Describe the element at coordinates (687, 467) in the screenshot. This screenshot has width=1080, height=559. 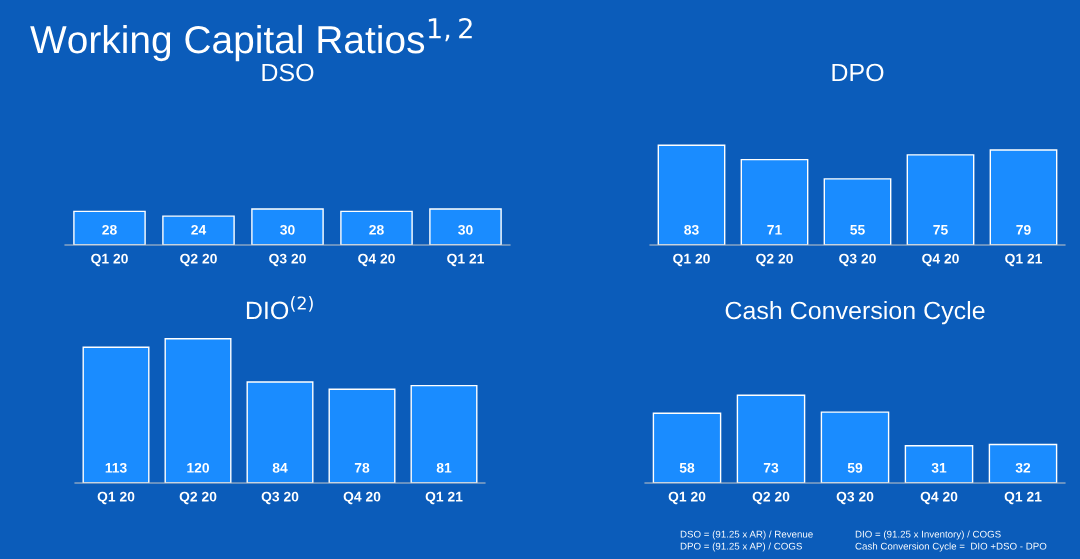
I see `data-label: 58` at that location.